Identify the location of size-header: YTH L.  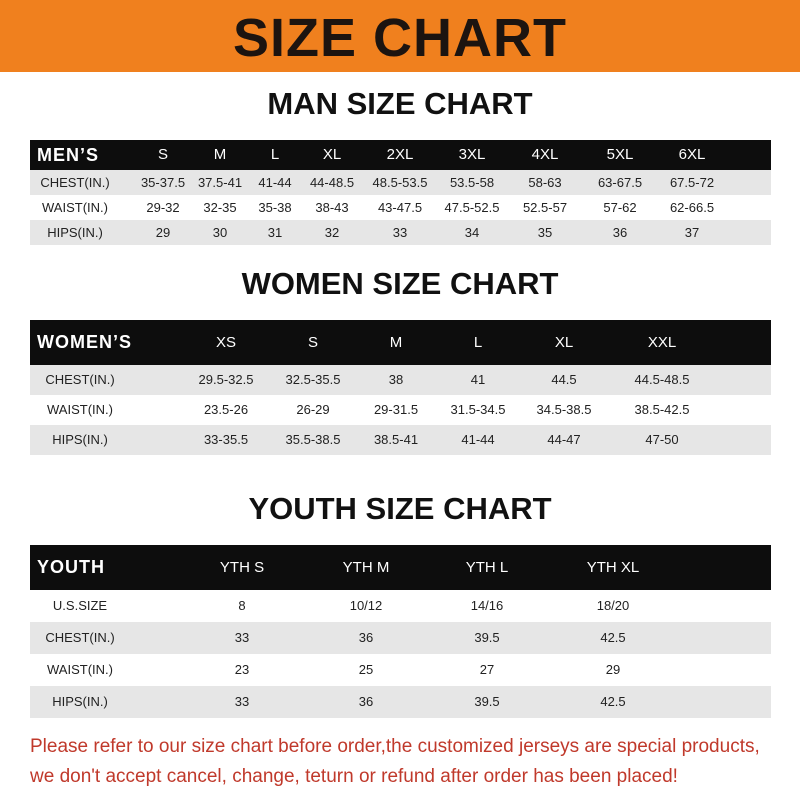
(487, 567).